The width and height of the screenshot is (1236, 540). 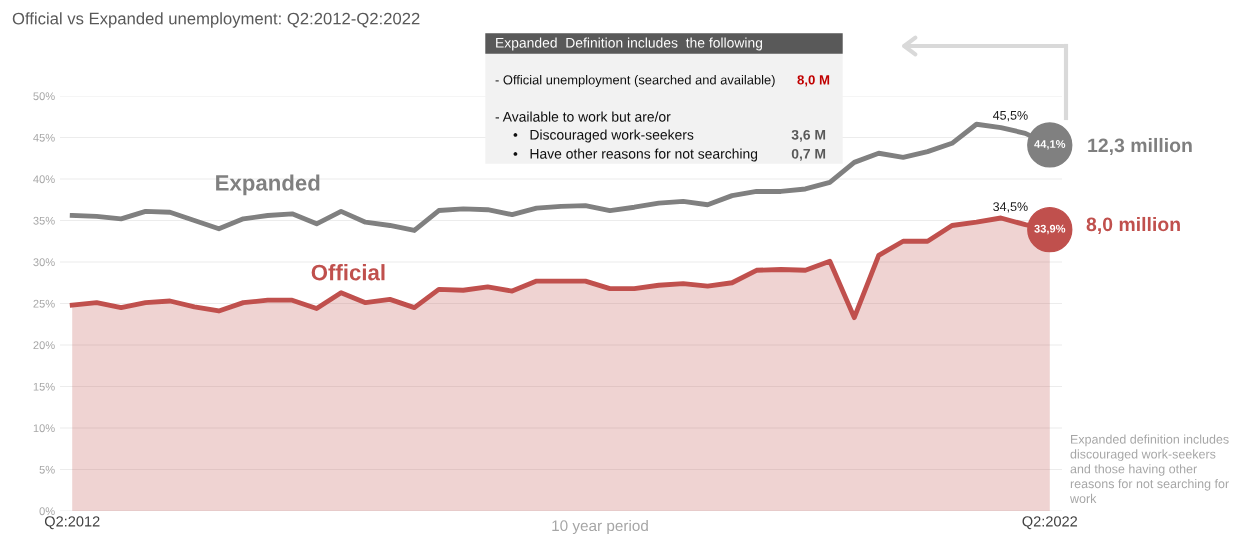 I want to click on annotation: • Discouraged work-seekers, so click(x=603, y=136).